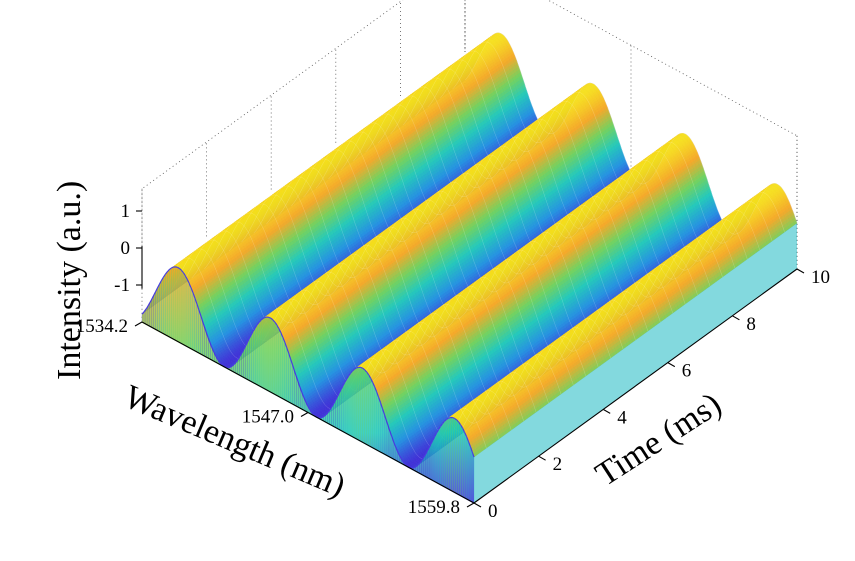 This screenshot has width=855, height=561. I want to click on wavelength-tick-label: 1547.0, so click(268, 417).